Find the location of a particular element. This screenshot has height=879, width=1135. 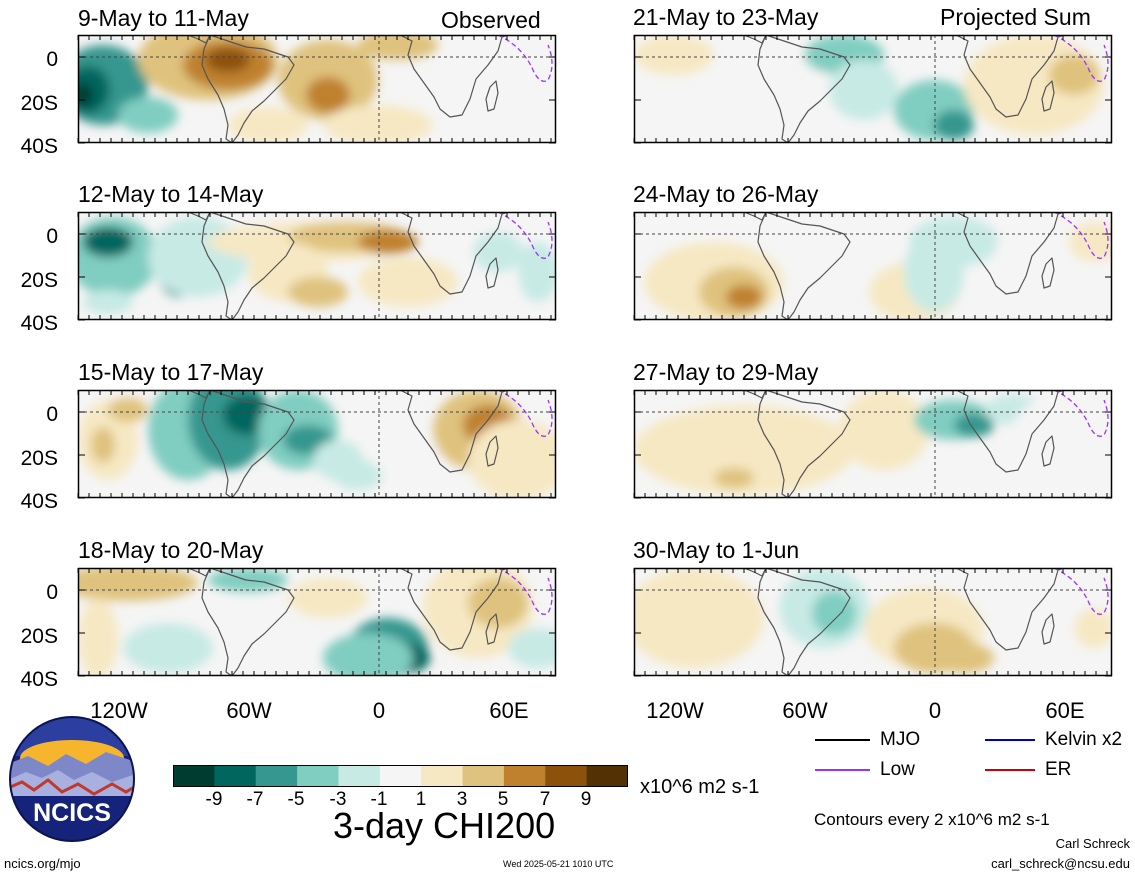

colorbar is located at coordinates (400, 776).